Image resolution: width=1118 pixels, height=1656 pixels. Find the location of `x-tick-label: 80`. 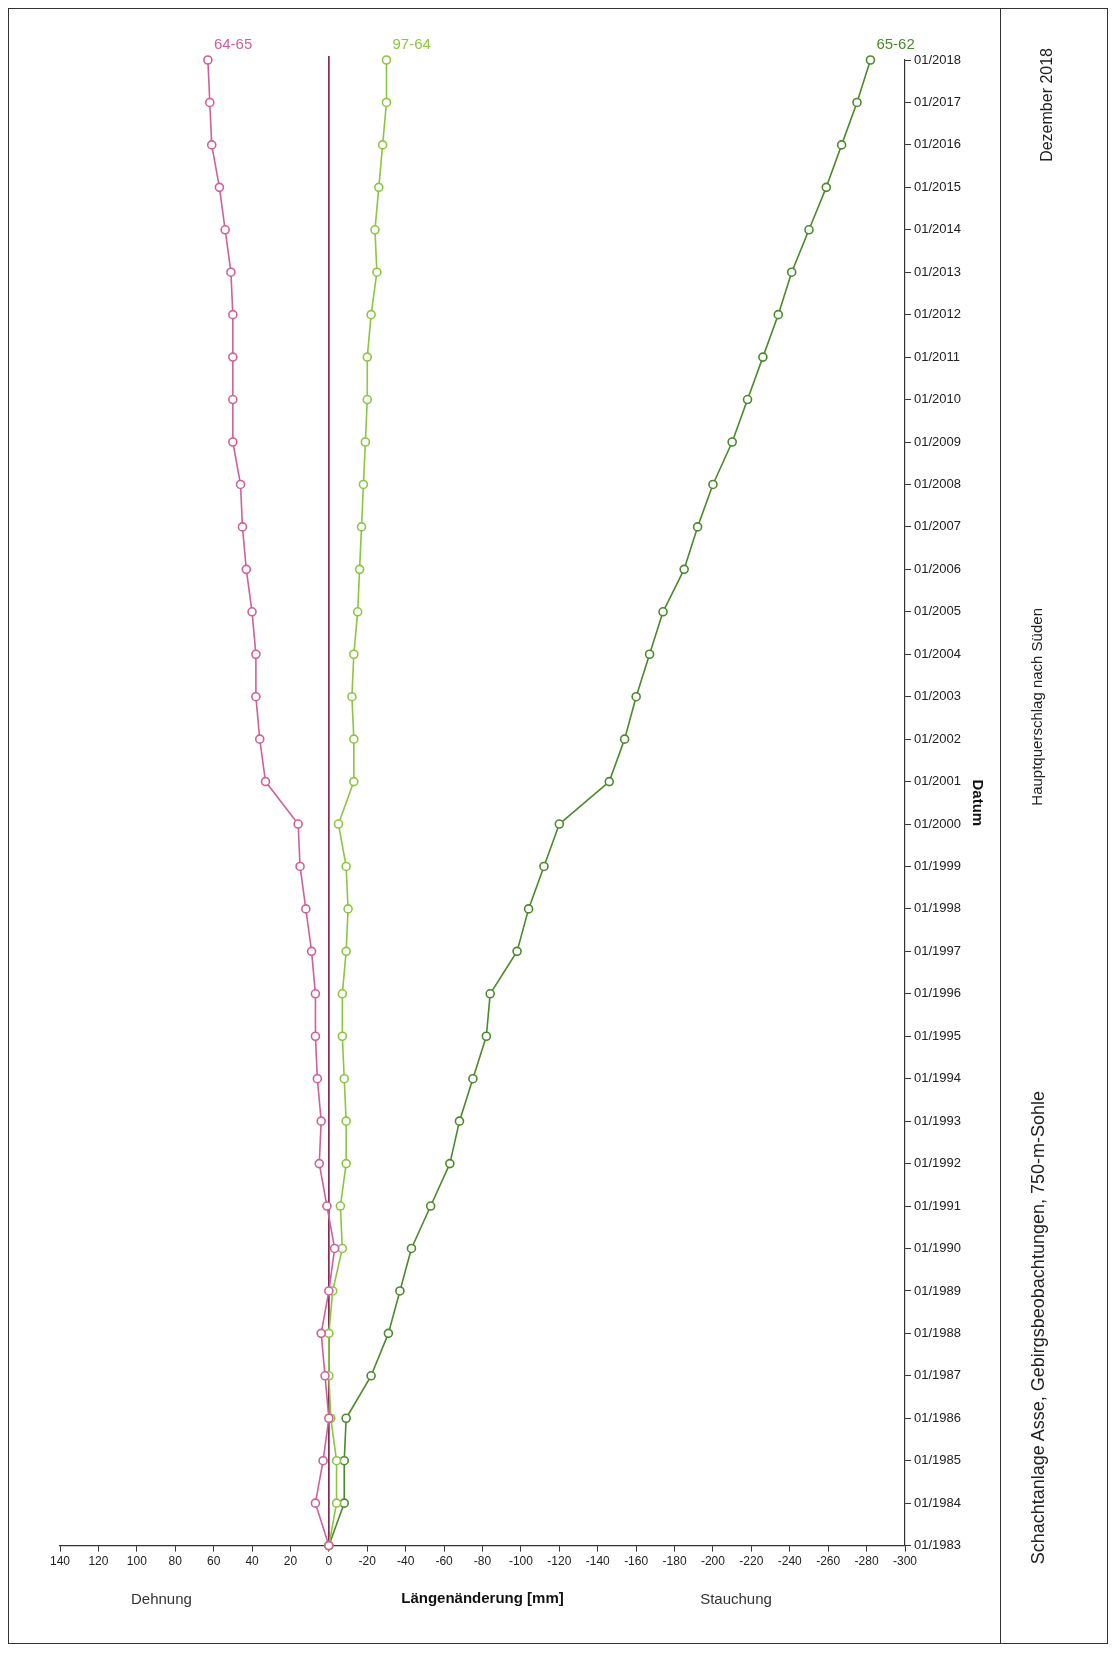

x-tick-label: 80 is located at coordinates (175, 1561).